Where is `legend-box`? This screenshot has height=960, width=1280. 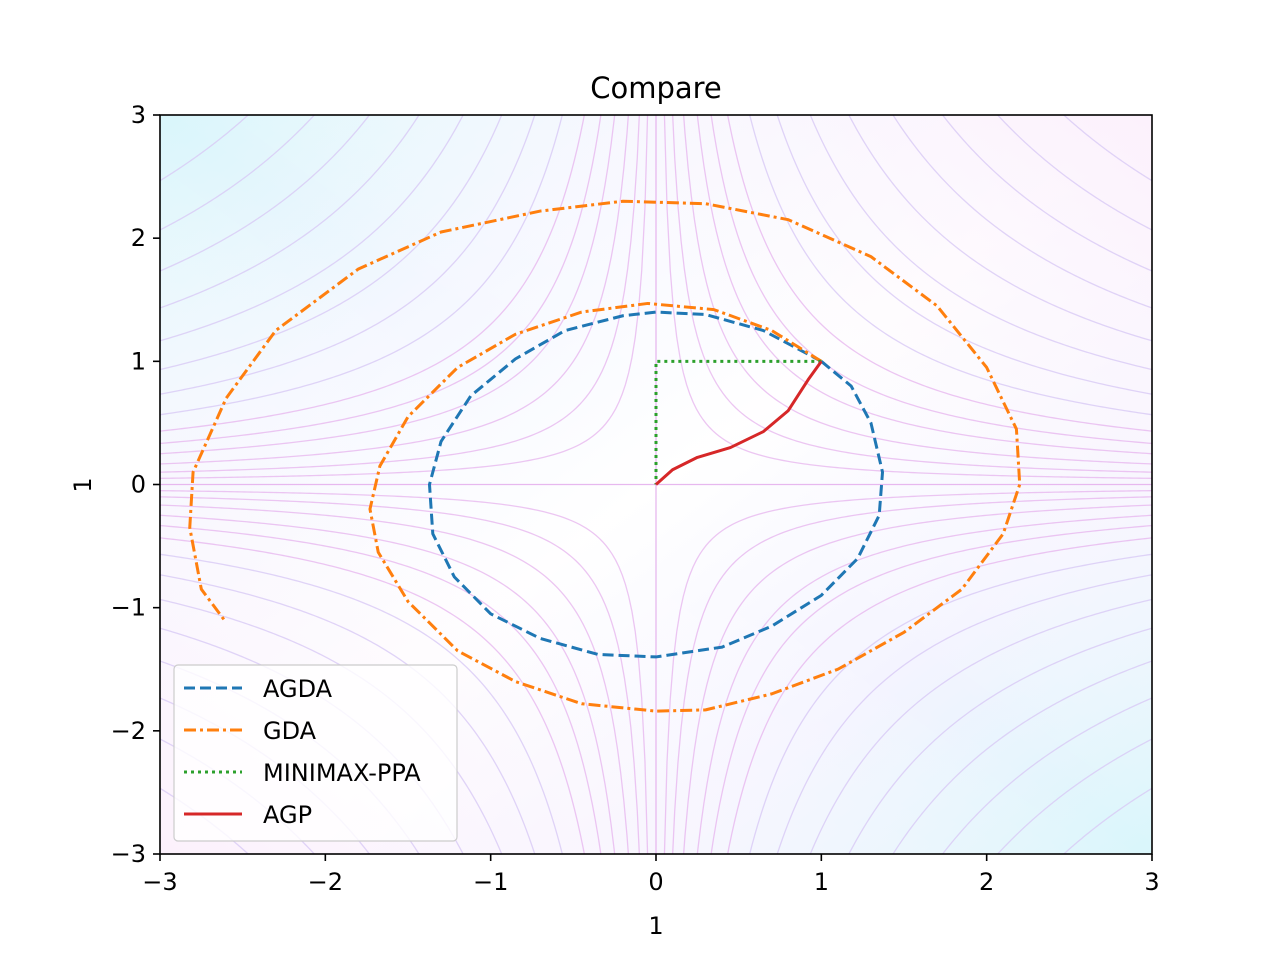 legend-box is located at coordinates (315, 753).